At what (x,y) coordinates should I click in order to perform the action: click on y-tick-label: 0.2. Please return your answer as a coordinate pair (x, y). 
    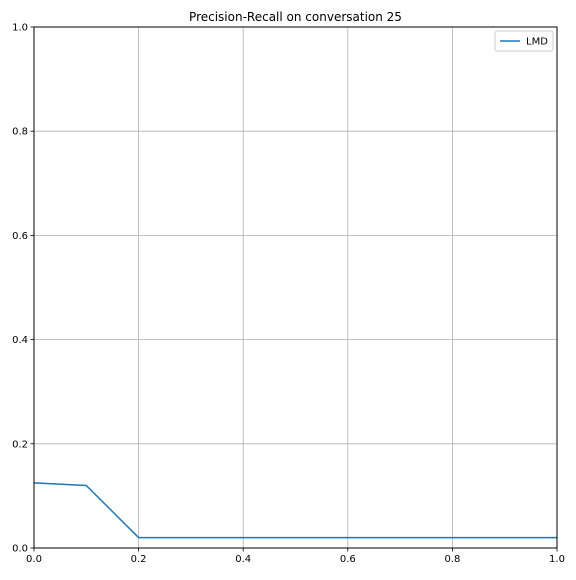
    Looking at the image, I should click on (20, 444).